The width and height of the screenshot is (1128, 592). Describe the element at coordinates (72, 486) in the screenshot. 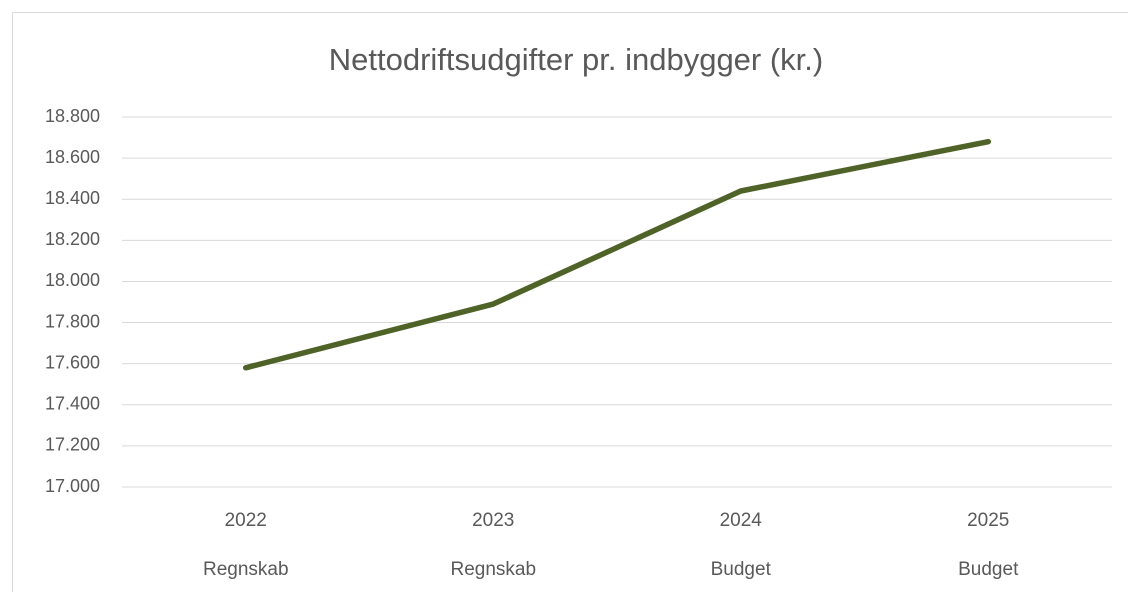

I see `y-tick-label: 17.000` at that location.